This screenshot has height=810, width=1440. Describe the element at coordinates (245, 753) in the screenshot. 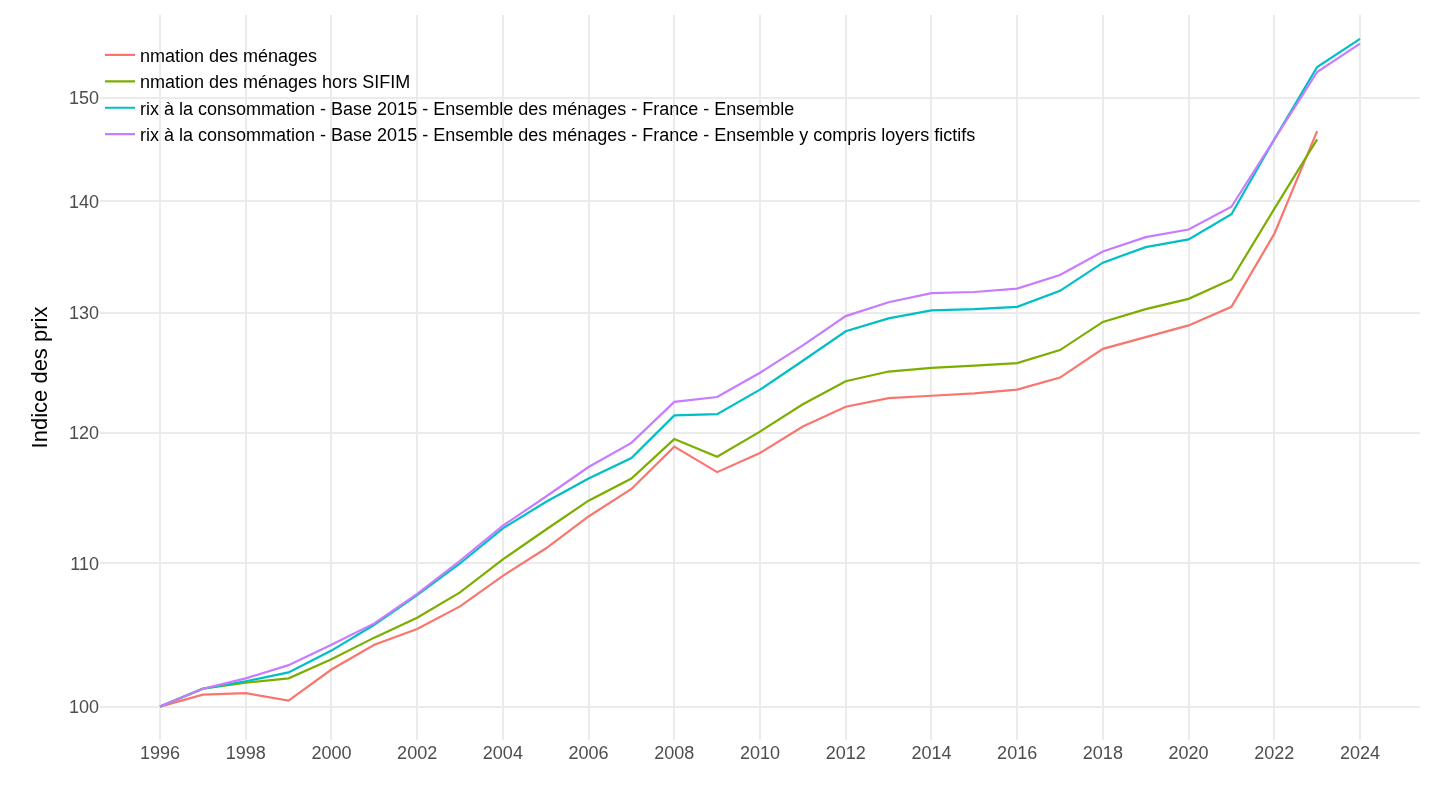

I see `x-tick-label: 1998` at that location.